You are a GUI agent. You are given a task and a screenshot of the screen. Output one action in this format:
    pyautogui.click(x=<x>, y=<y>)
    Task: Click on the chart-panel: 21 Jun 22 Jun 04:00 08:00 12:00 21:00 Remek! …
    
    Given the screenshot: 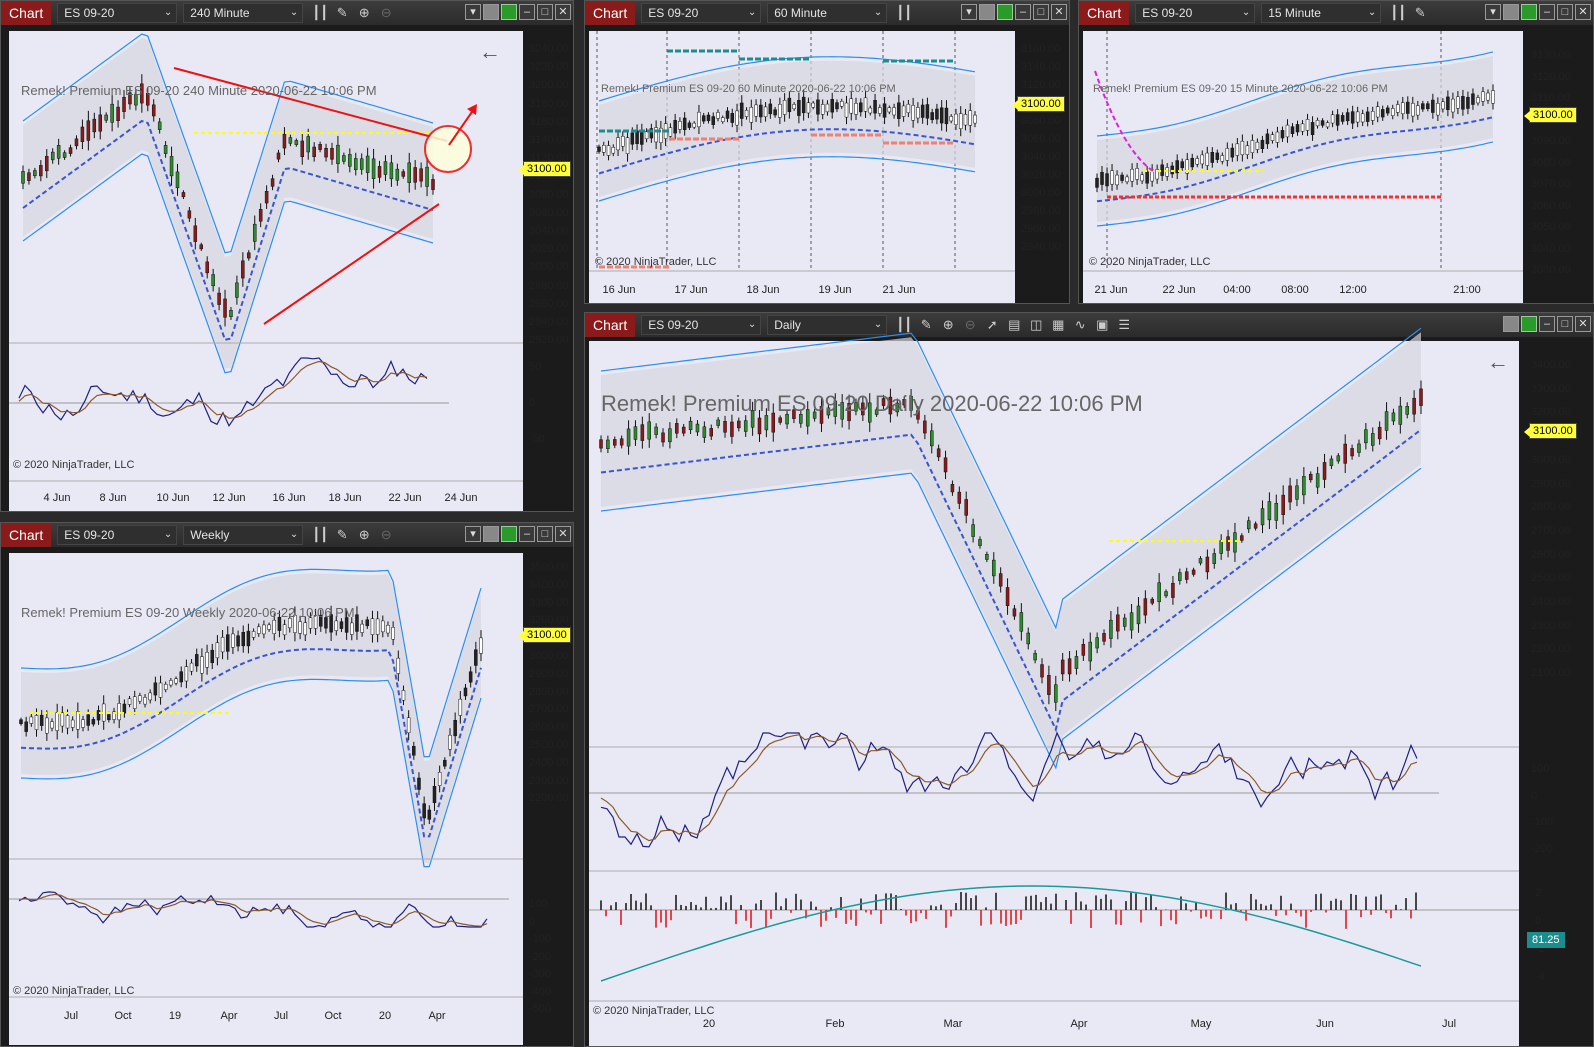 What is the action you would take?
    pyautogui.click(x=1303, y=167)
    